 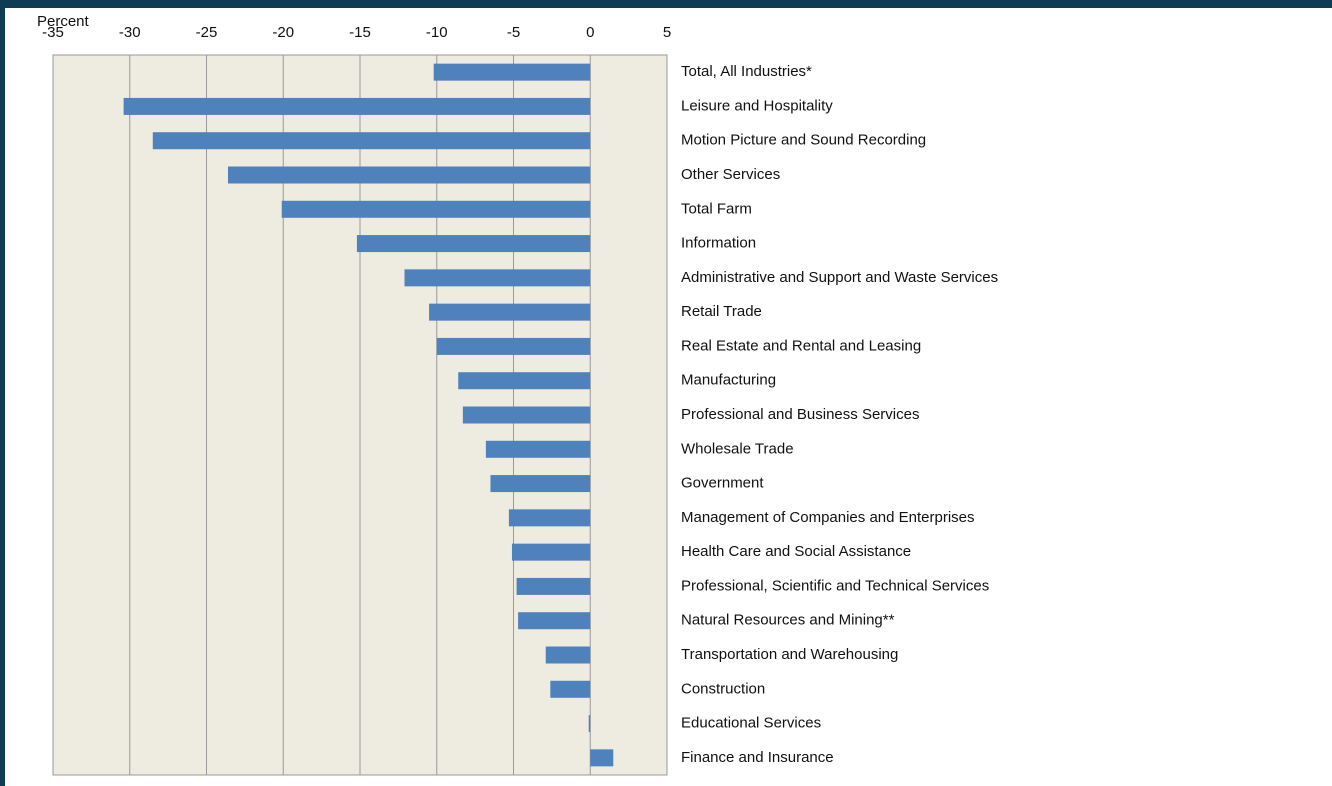 I want to click on x-tick-label: -35, so click(x=53, y=32).